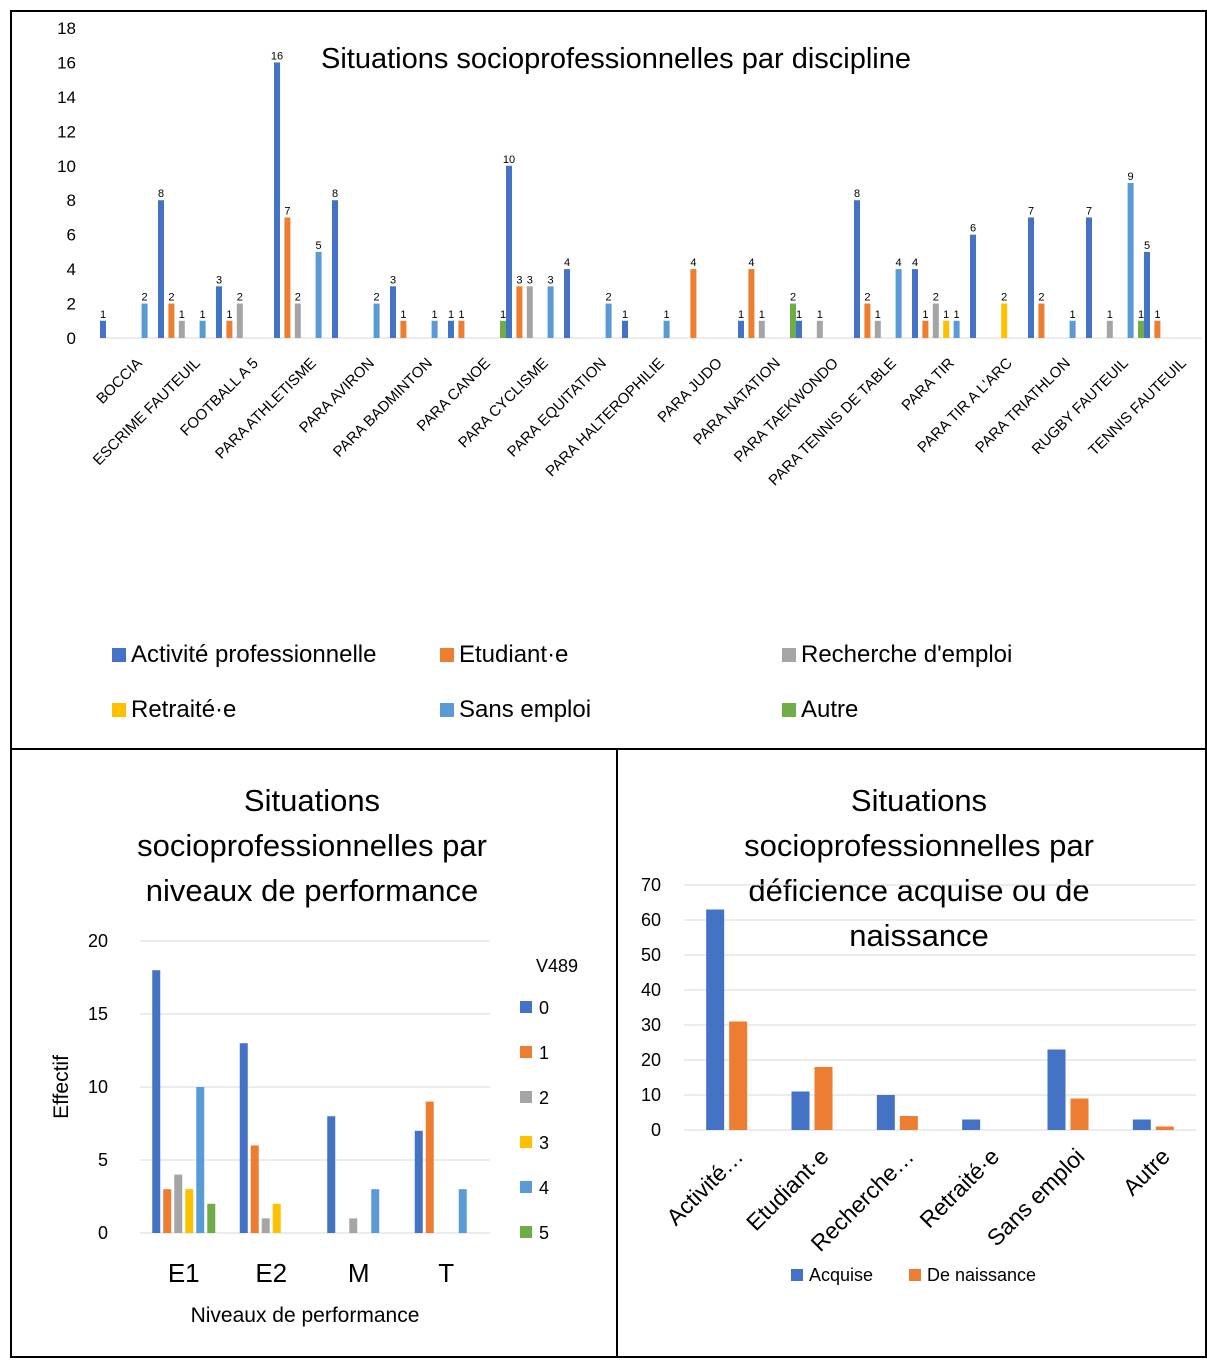  Describe the element at coordinates (513, 654) in the screenshot. I see `legend-label: Etudiant·e` at that location.